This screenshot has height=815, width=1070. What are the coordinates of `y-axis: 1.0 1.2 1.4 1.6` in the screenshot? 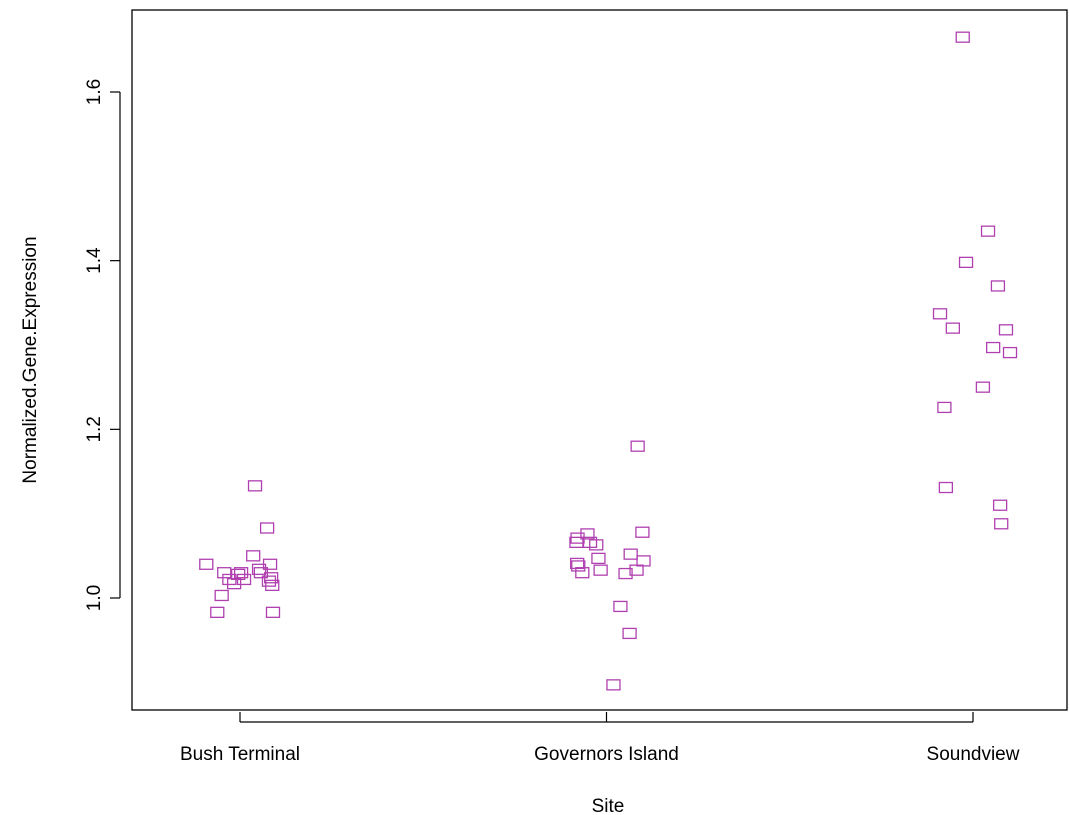 It's located at (102, 345).